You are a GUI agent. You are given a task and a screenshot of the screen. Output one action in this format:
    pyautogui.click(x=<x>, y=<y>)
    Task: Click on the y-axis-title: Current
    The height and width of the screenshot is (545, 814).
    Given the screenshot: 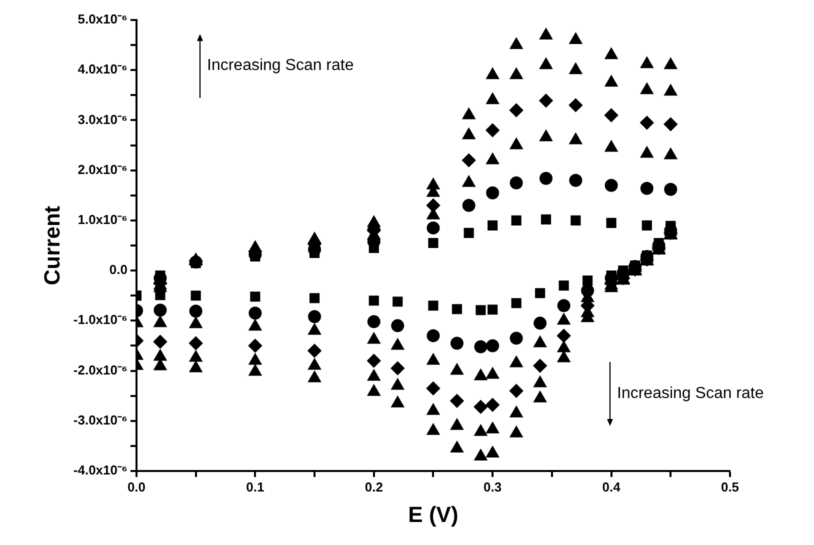 What is the action you would take?
    pyautogui.click(x=51, y=245)
    